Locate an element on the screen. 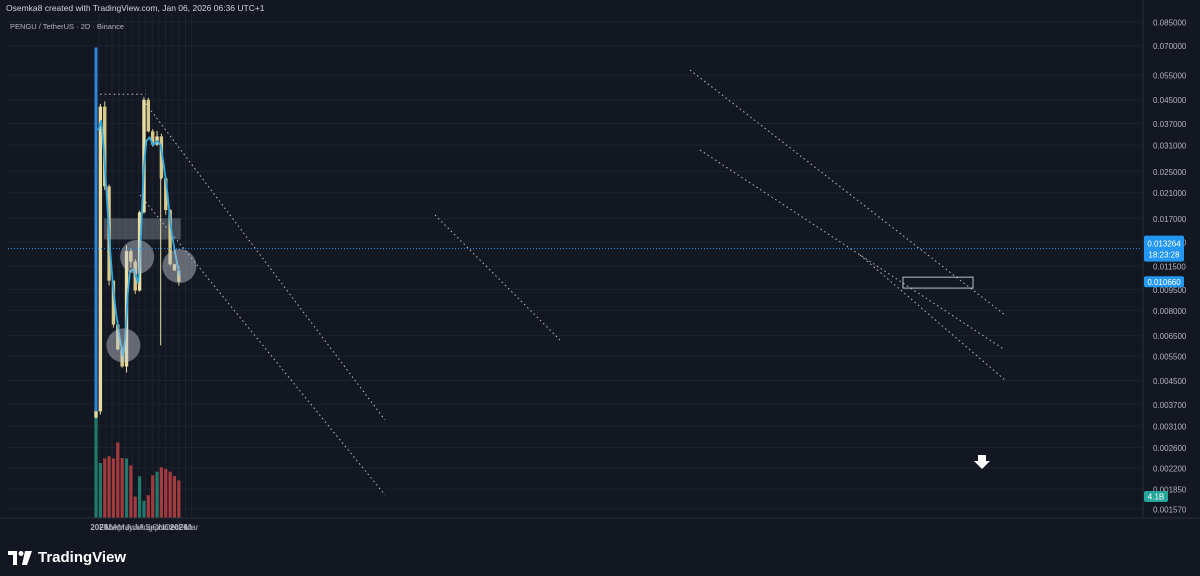 The image size is (1200, 576). x-tick-label: Aug is located at coordinates (145, 527).